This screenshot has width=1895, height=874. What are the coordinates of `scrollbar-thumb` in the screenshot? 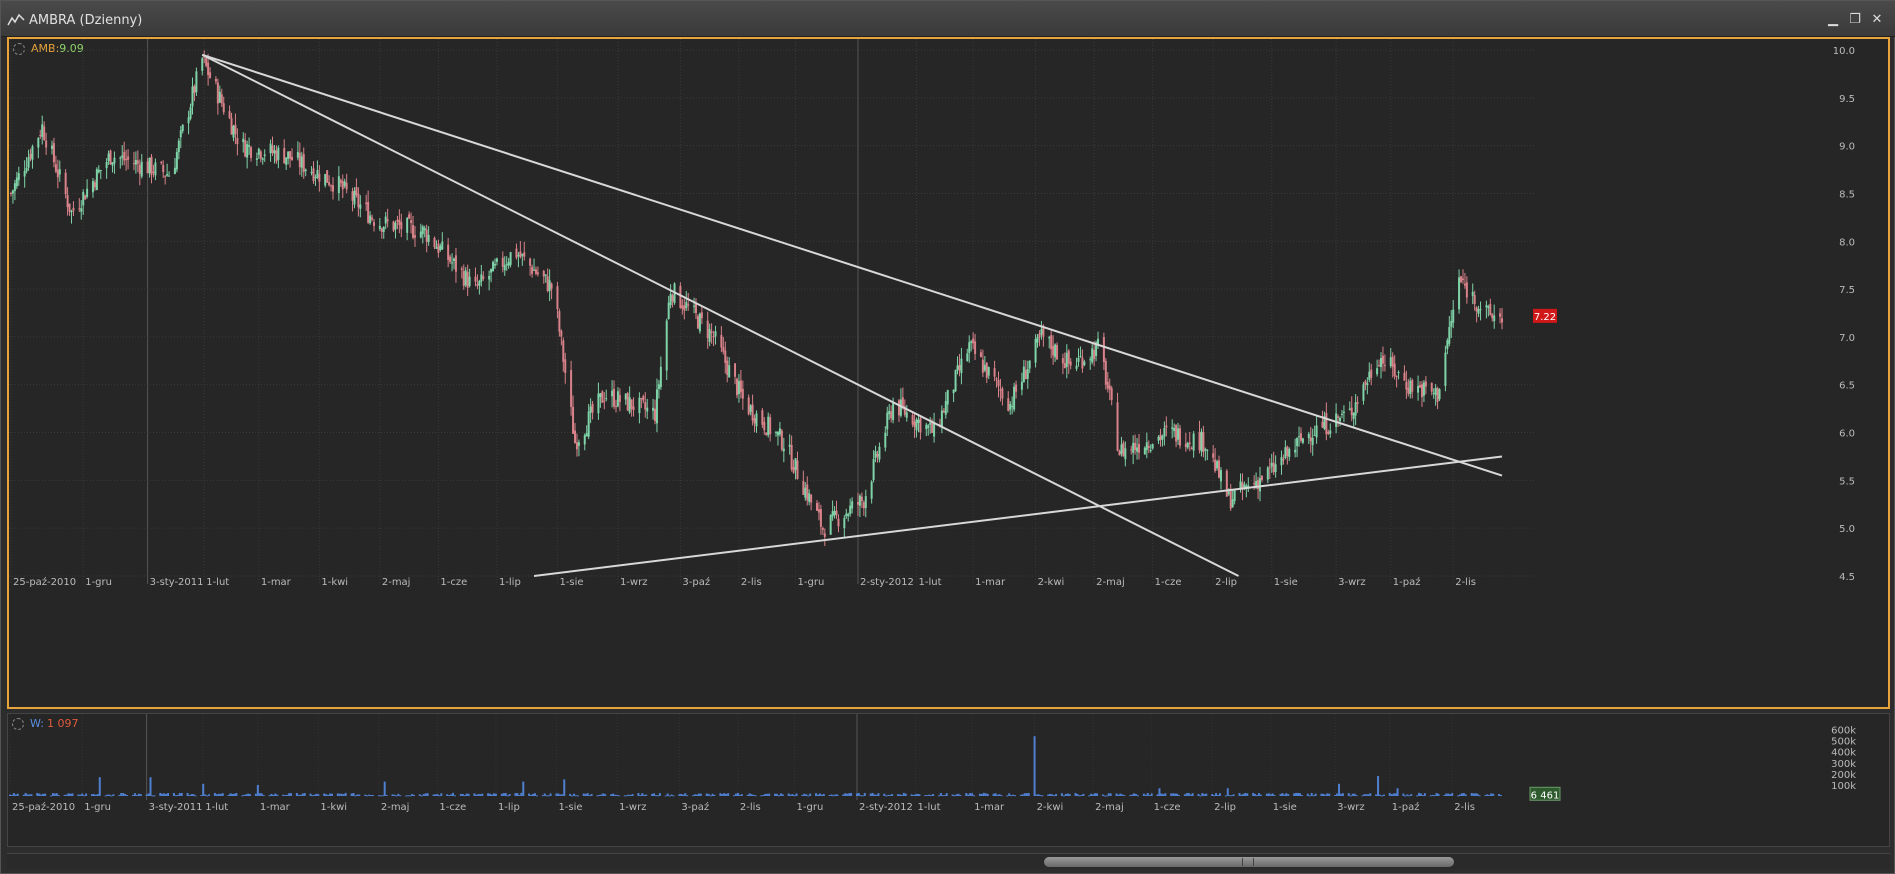 It's located at (1249, 862).